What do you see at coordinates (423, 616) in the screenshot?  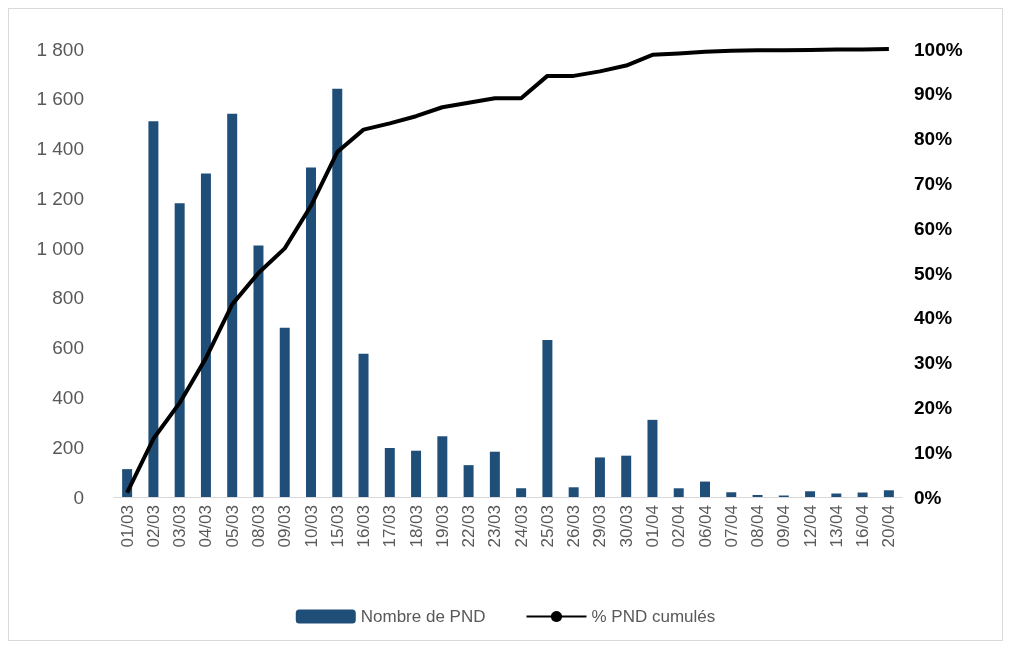 I see `legend-label: Nombre de PND` at bounding box center [423, 616].